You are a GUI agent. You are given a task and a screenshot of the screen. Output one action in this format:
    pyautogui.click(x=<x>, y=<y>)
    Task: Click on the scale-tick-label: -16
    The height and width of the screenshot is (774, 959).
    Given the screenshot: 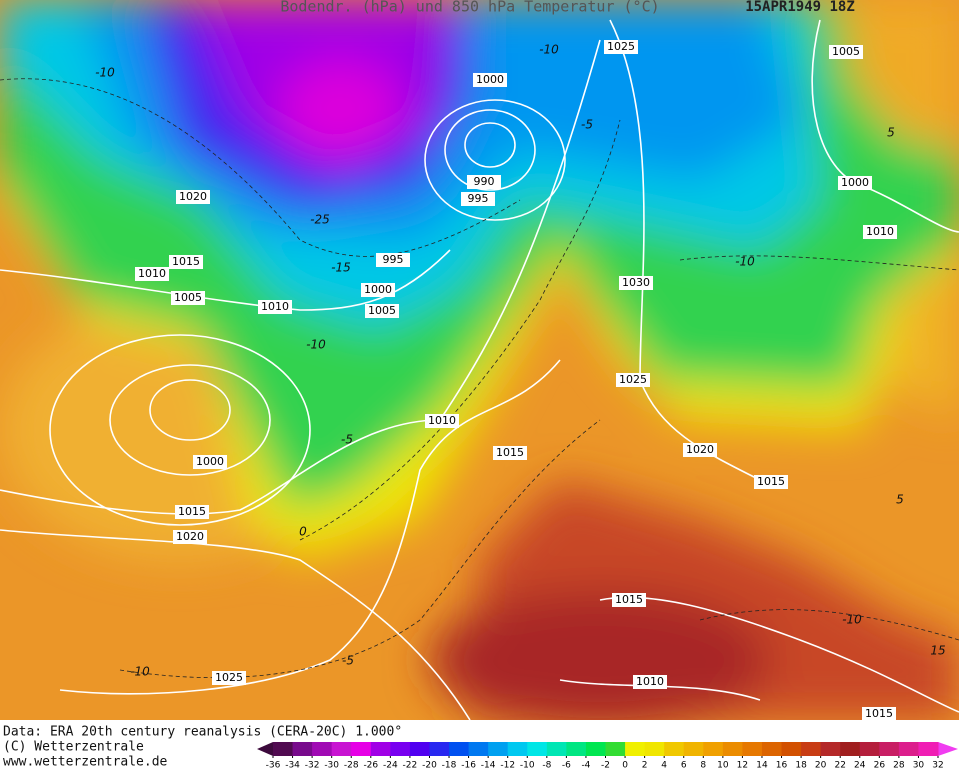 What is the action you would take?
    pyautogui.click(x=468, y=766)
    